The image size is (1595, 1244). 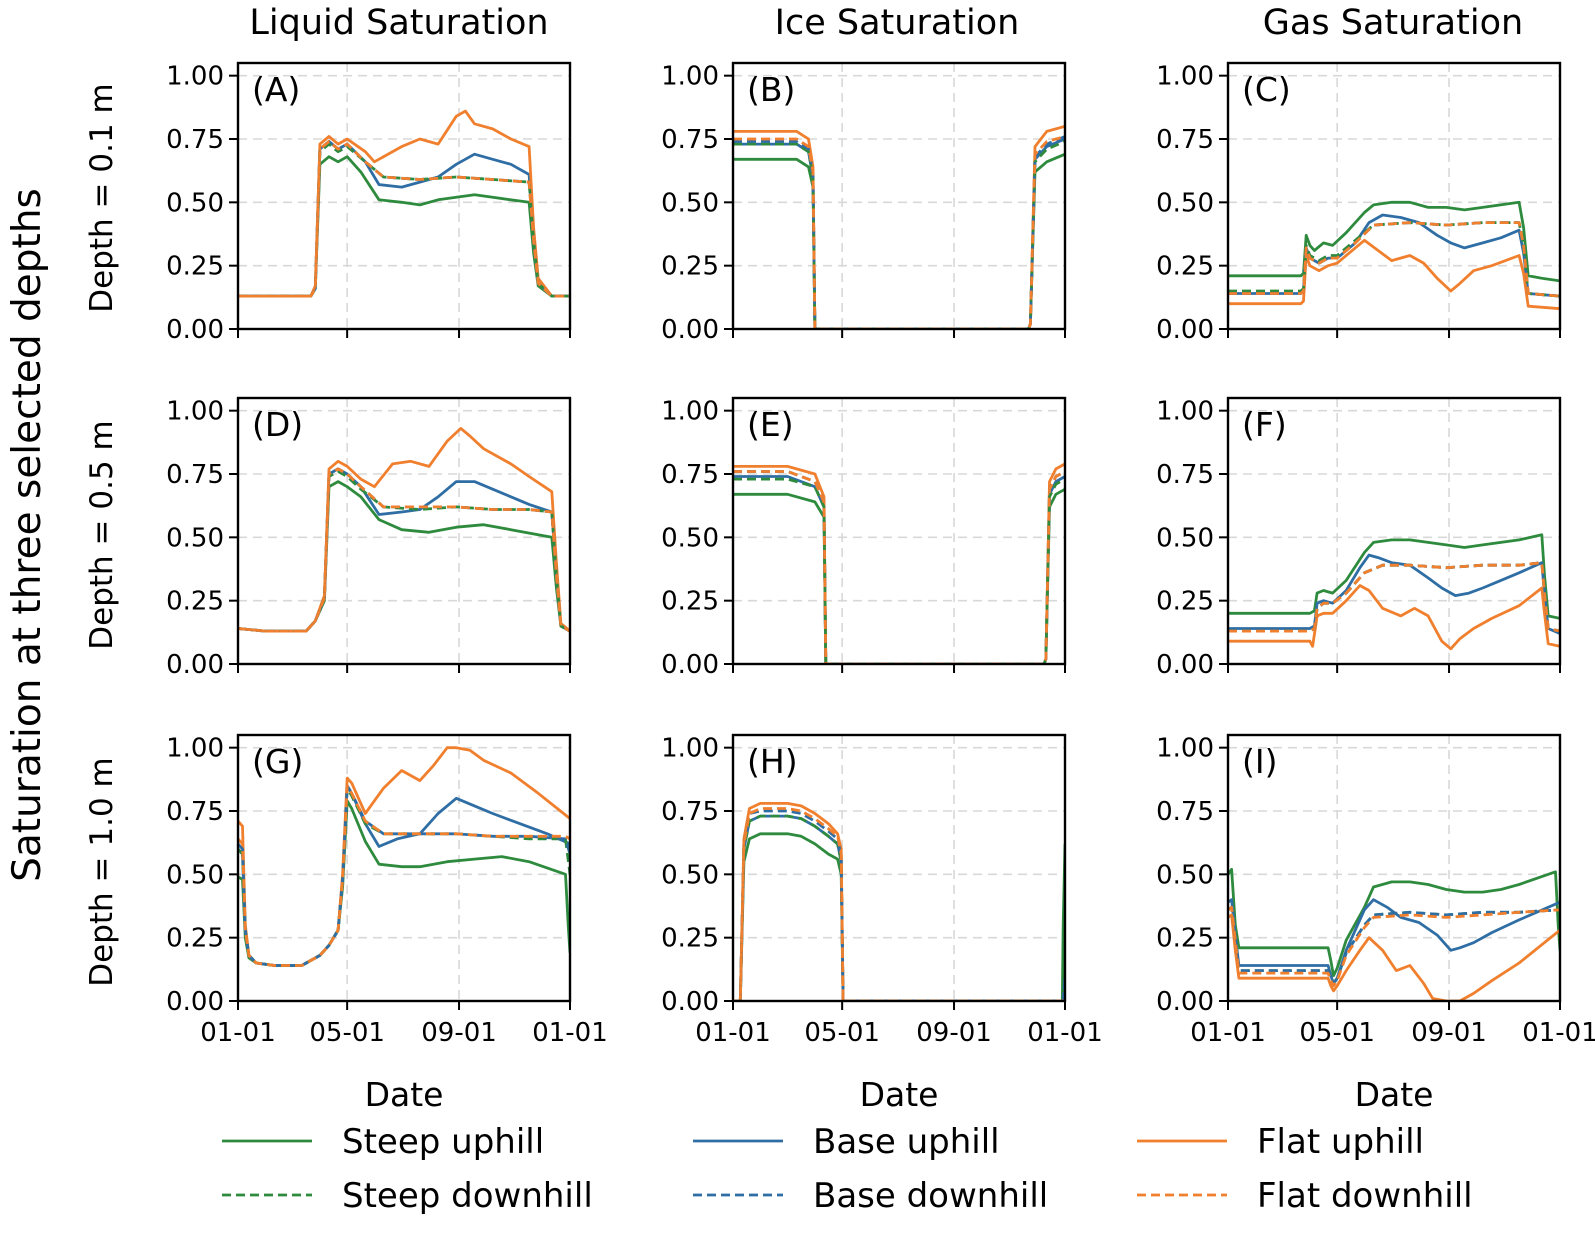 I want to click on legend-item: Steep uphill, so click(x=383, y=1142).